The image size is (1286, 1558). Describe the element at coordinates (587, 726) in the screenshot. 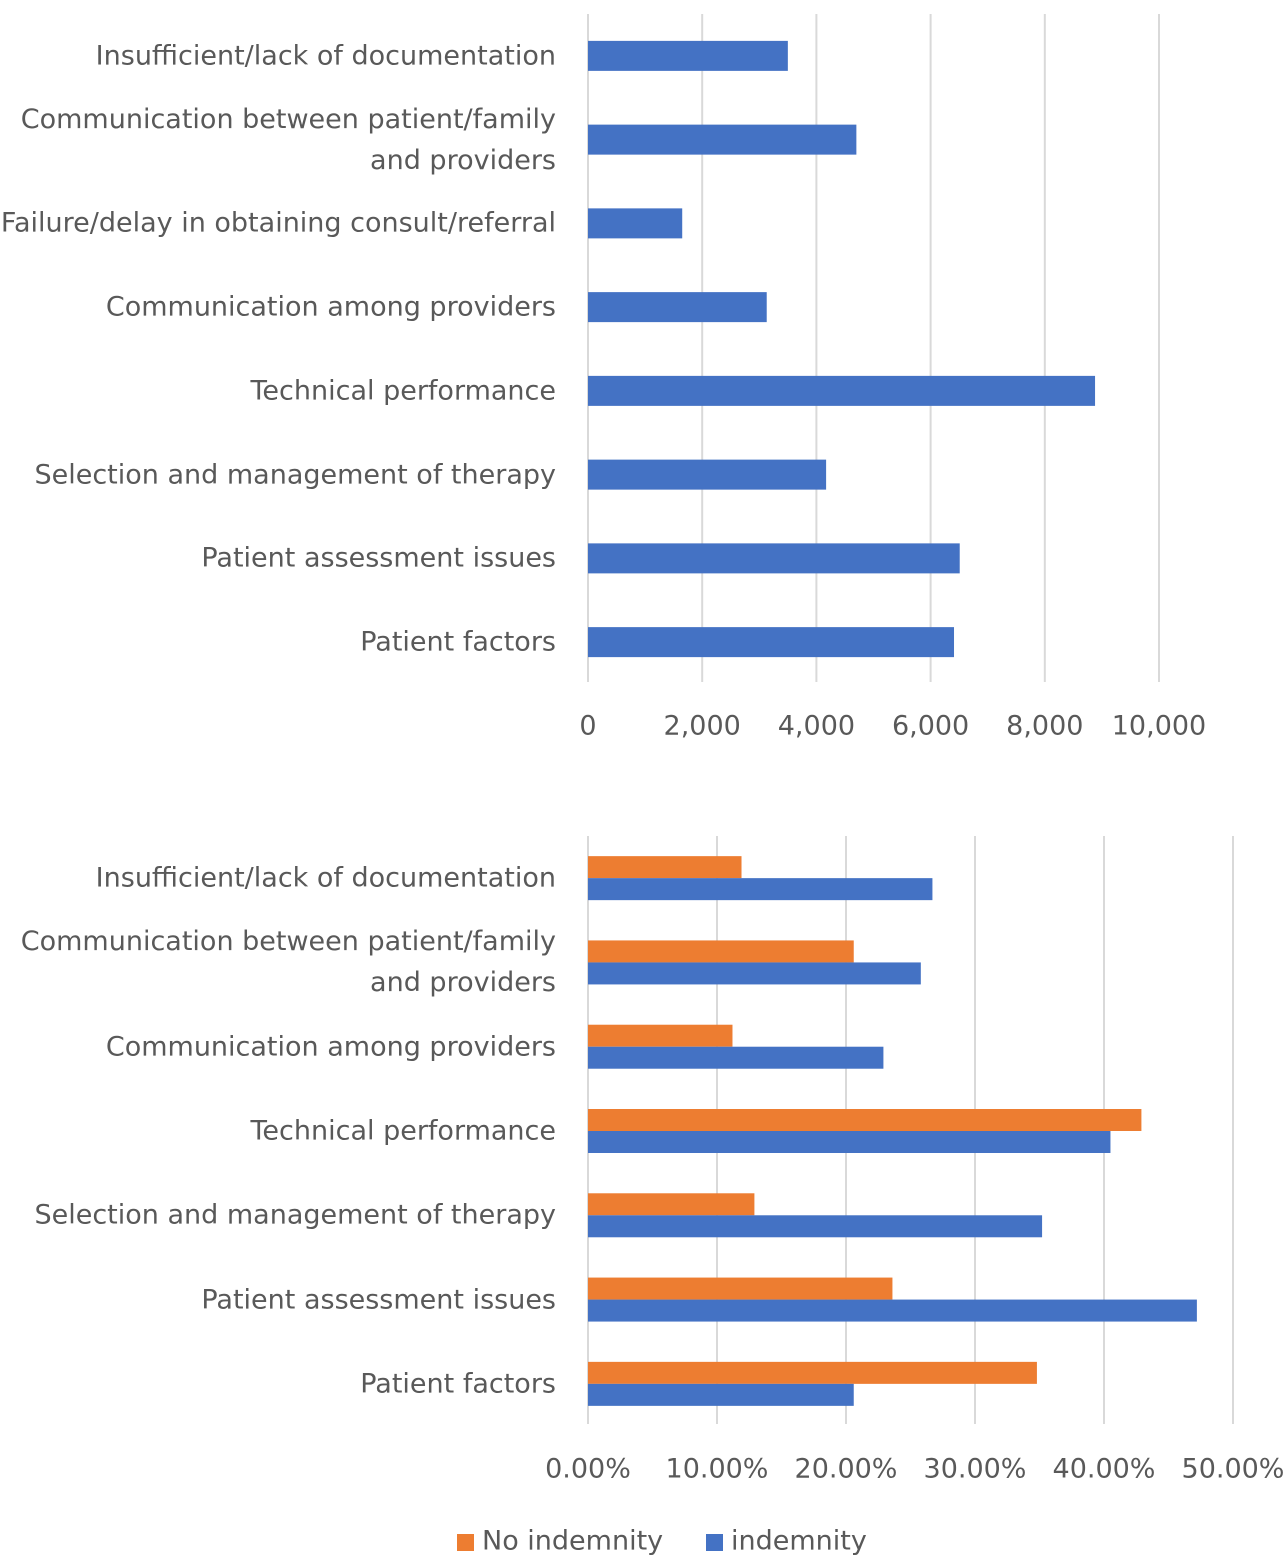

I see `x-tick-label: 0` at that location.